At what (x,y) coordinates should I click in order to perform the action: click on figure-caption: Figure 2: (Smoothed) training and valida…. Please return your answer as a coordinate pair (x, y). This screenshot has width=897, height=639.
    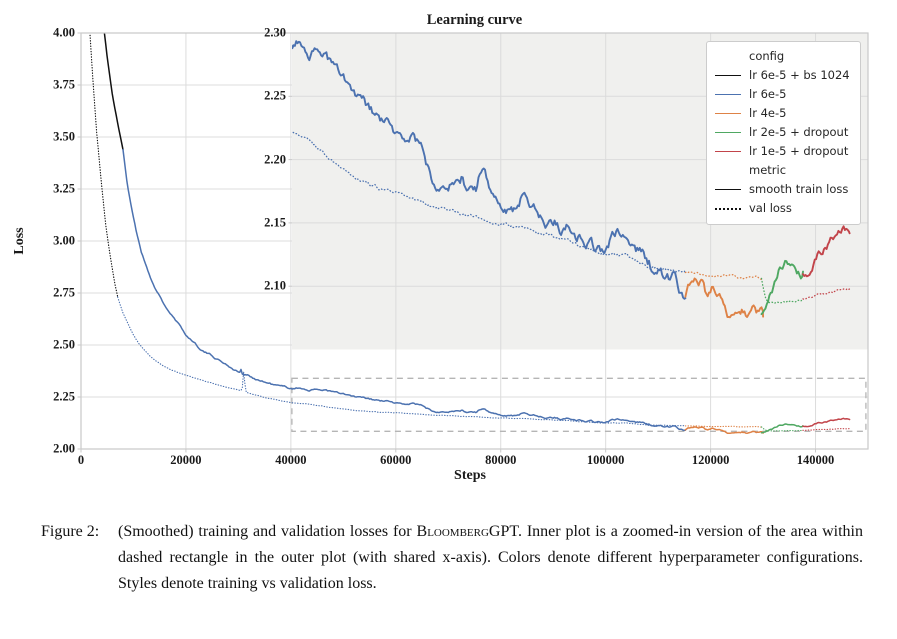
    Looking at the image, I should click on (452, 558).